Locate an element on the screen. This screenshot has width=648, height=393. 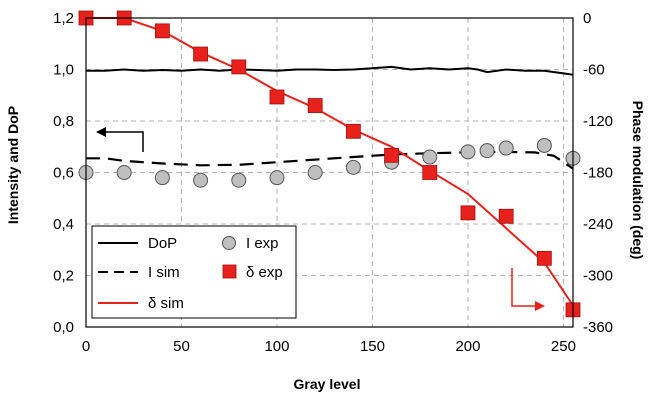
y-left-tick-label: 0,0 is located at coordinates (63, 327).